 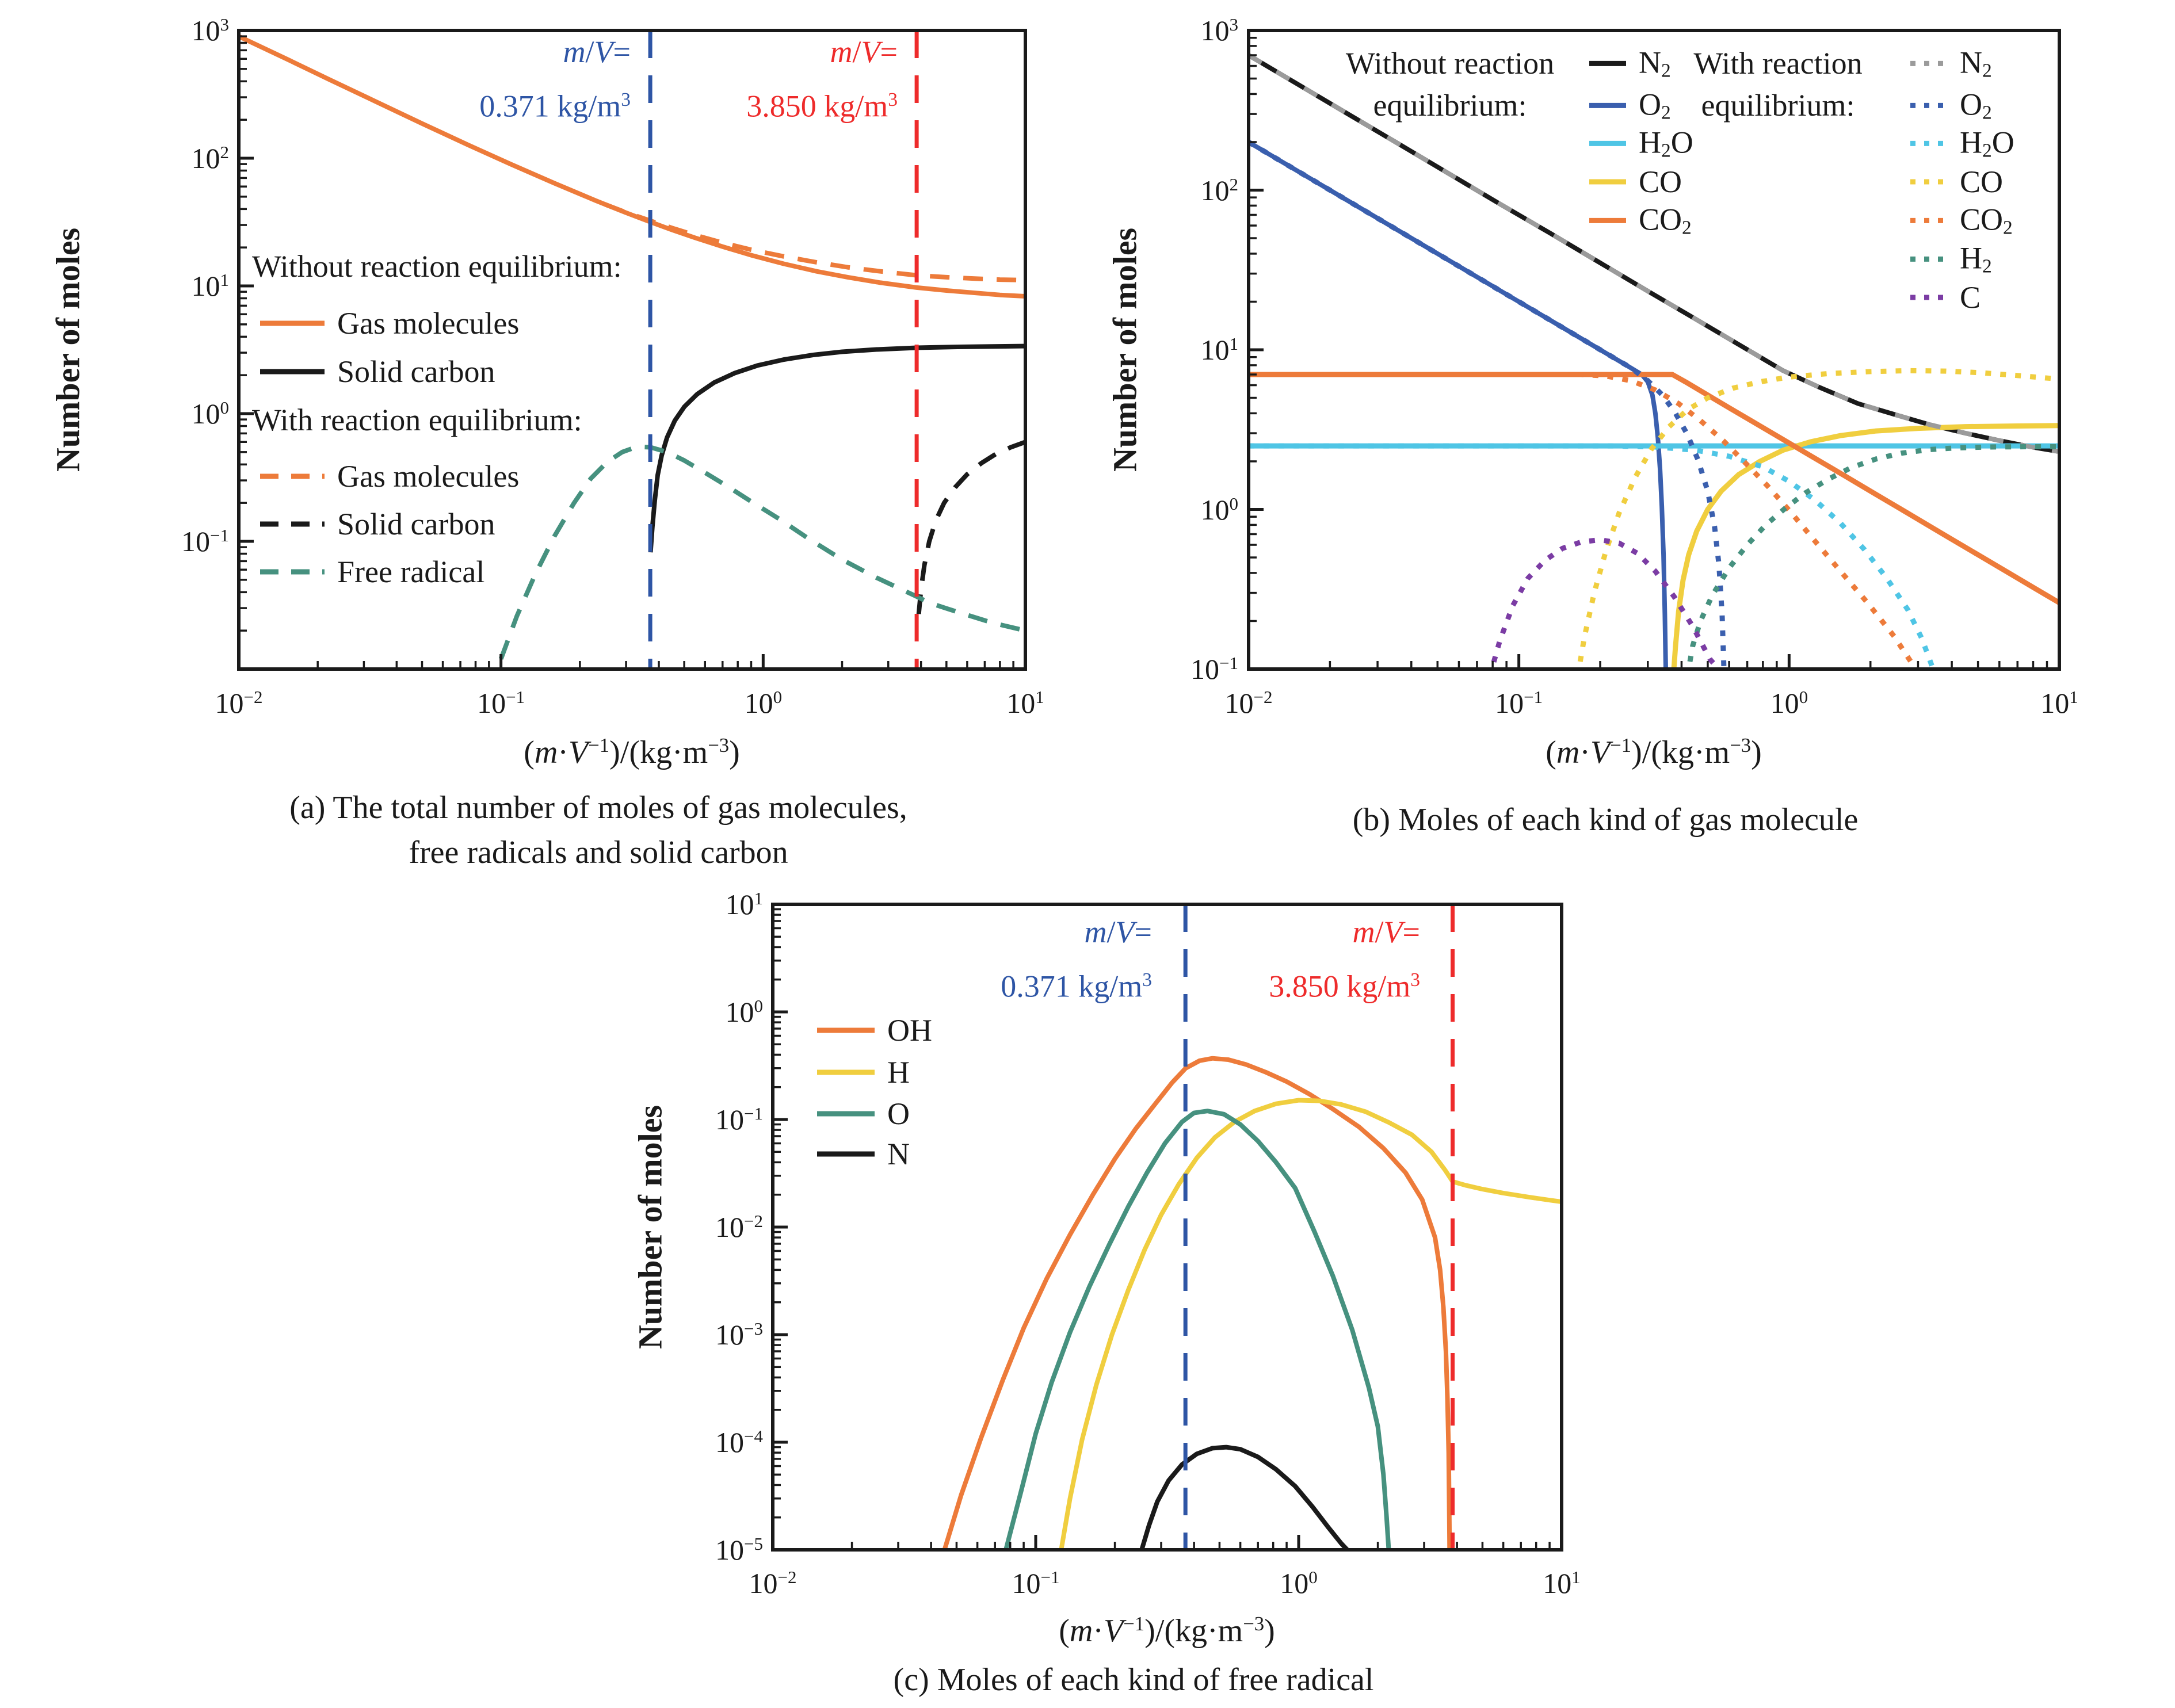 What do you see at coordinates (846, 1072) in the screenshot?
I see `legend-swatch-h` at bounding box center [846, 1072].